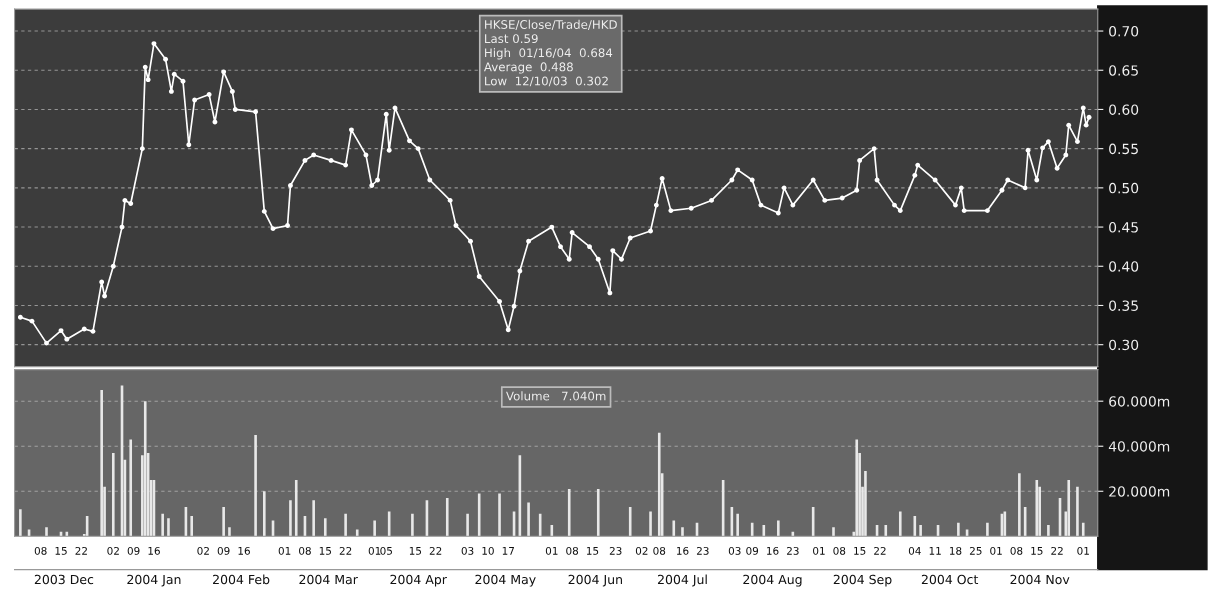 The image size is (1213, 606). I want to click on x2-tick-label: 2004 Jun, so click(595, 580).